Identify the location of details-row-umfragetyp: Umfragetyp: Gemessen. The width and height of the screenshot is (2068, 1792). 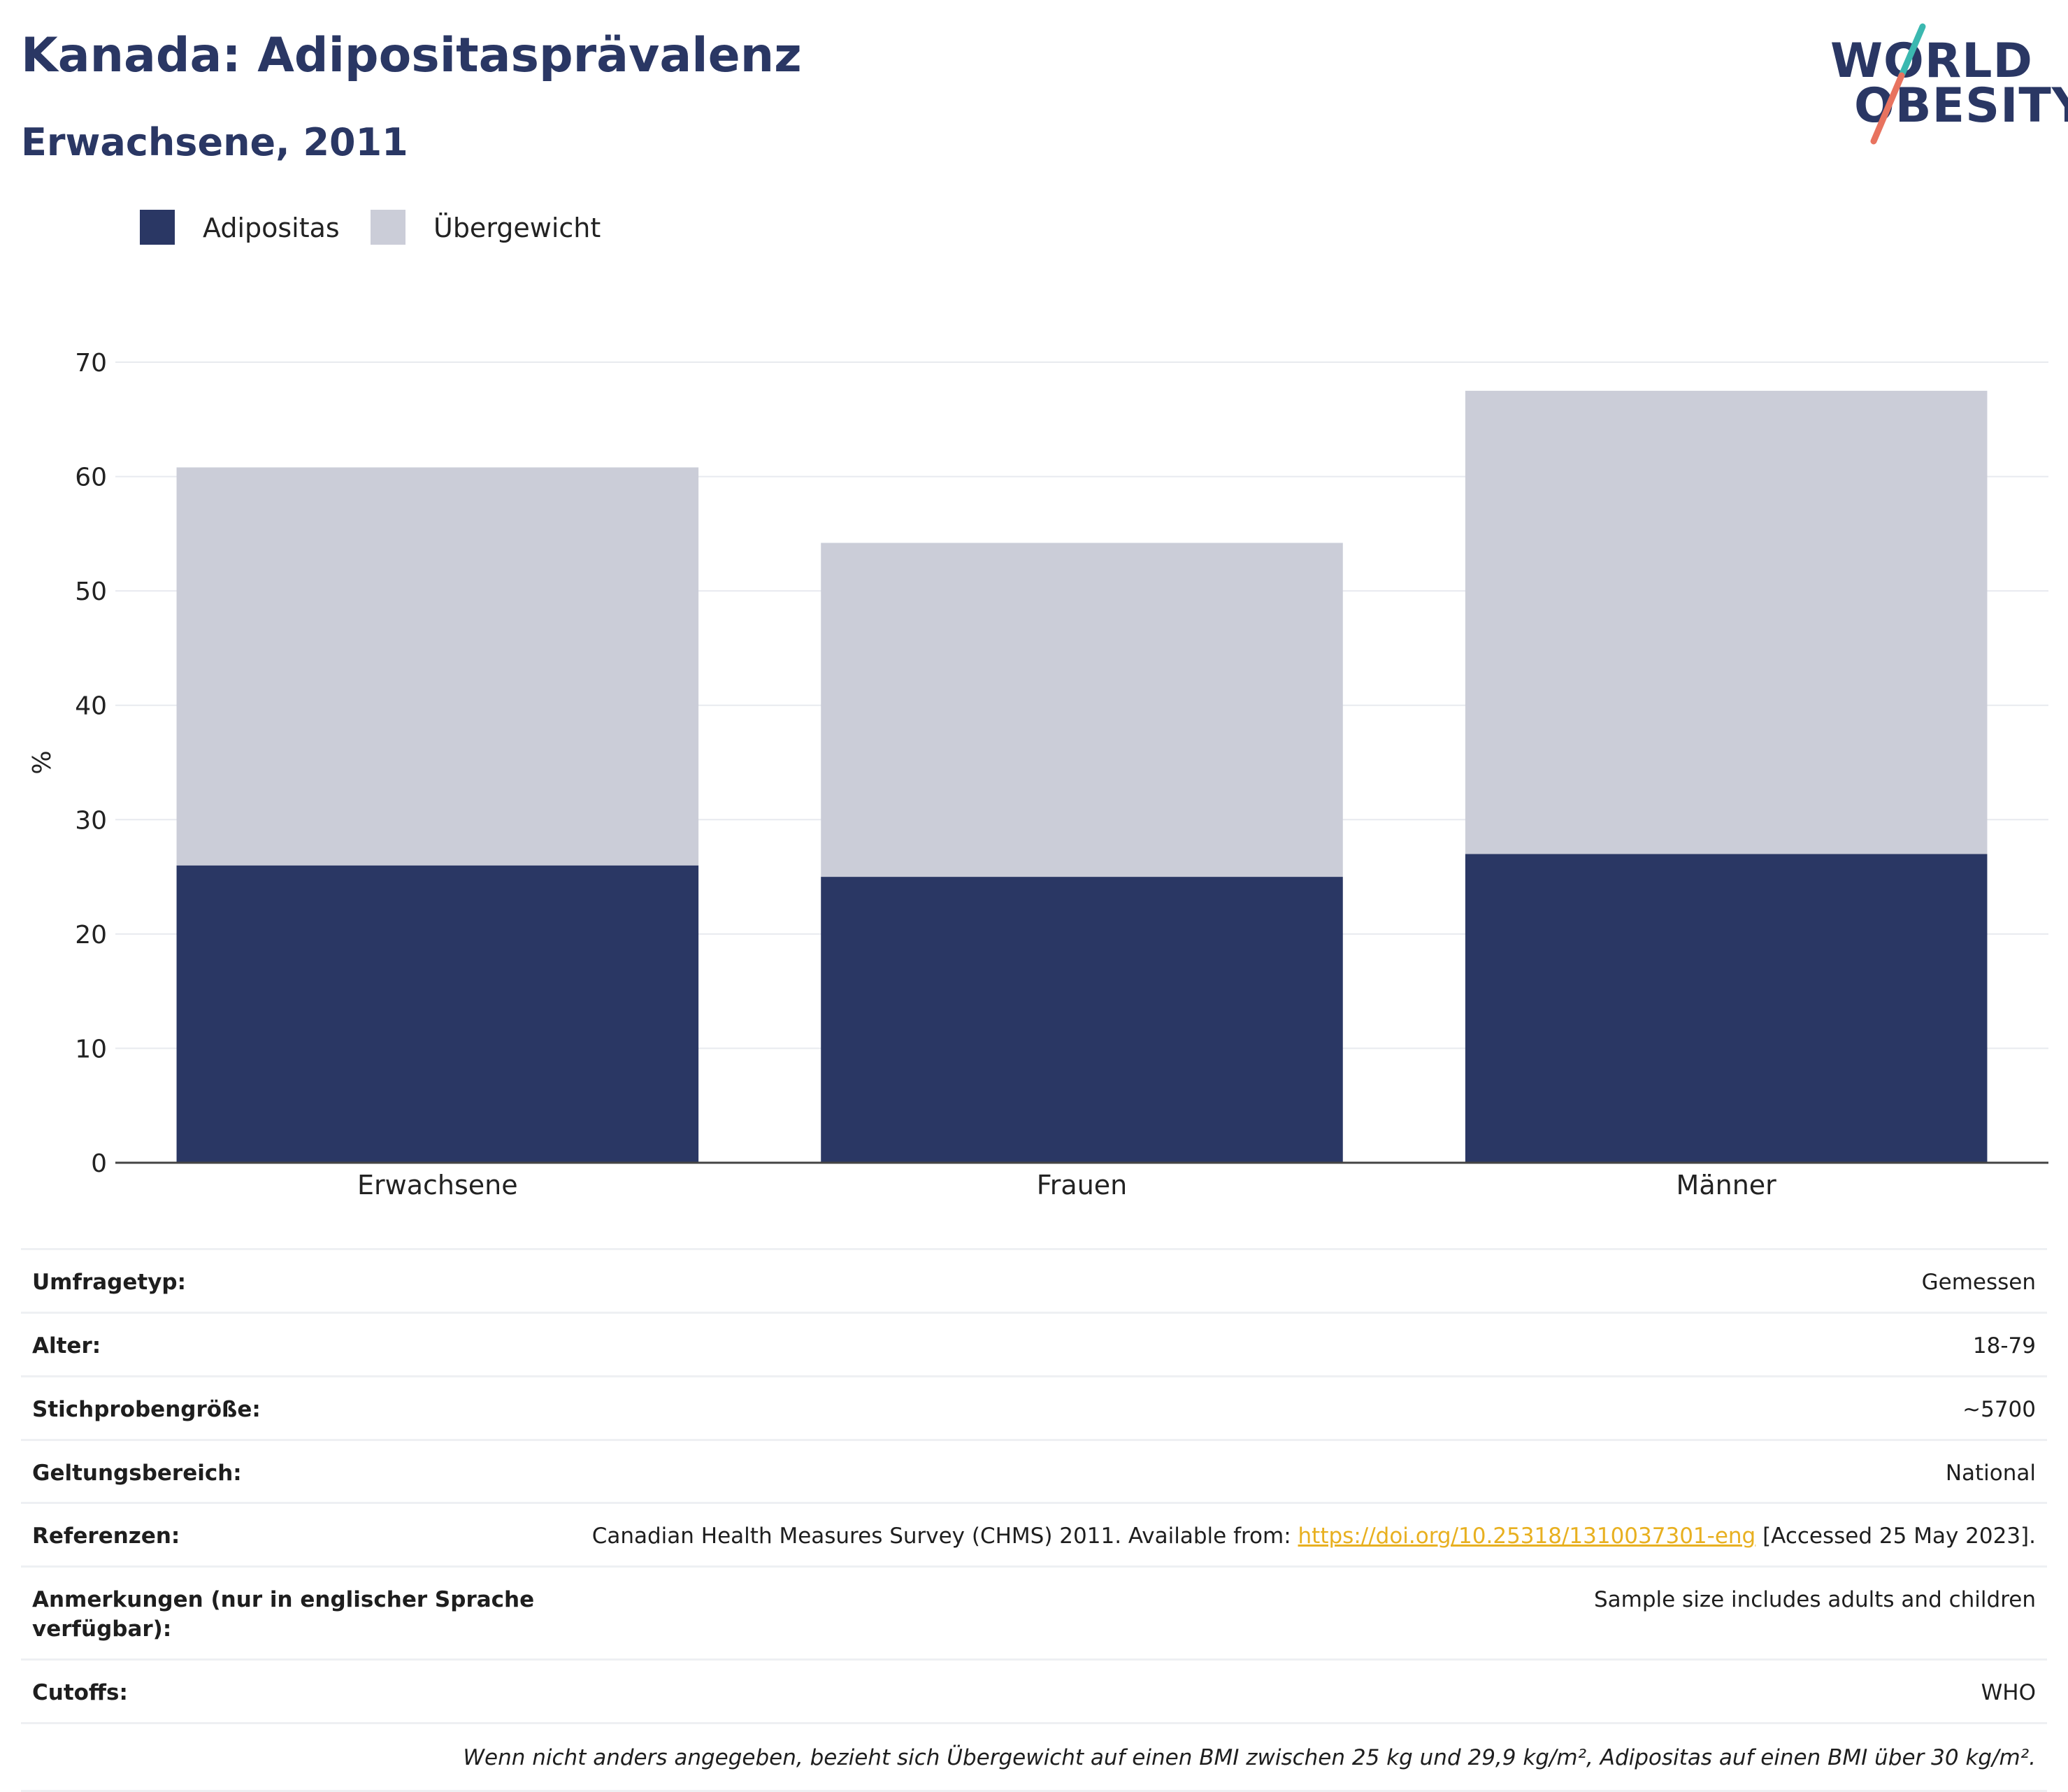
(1034, 1280).